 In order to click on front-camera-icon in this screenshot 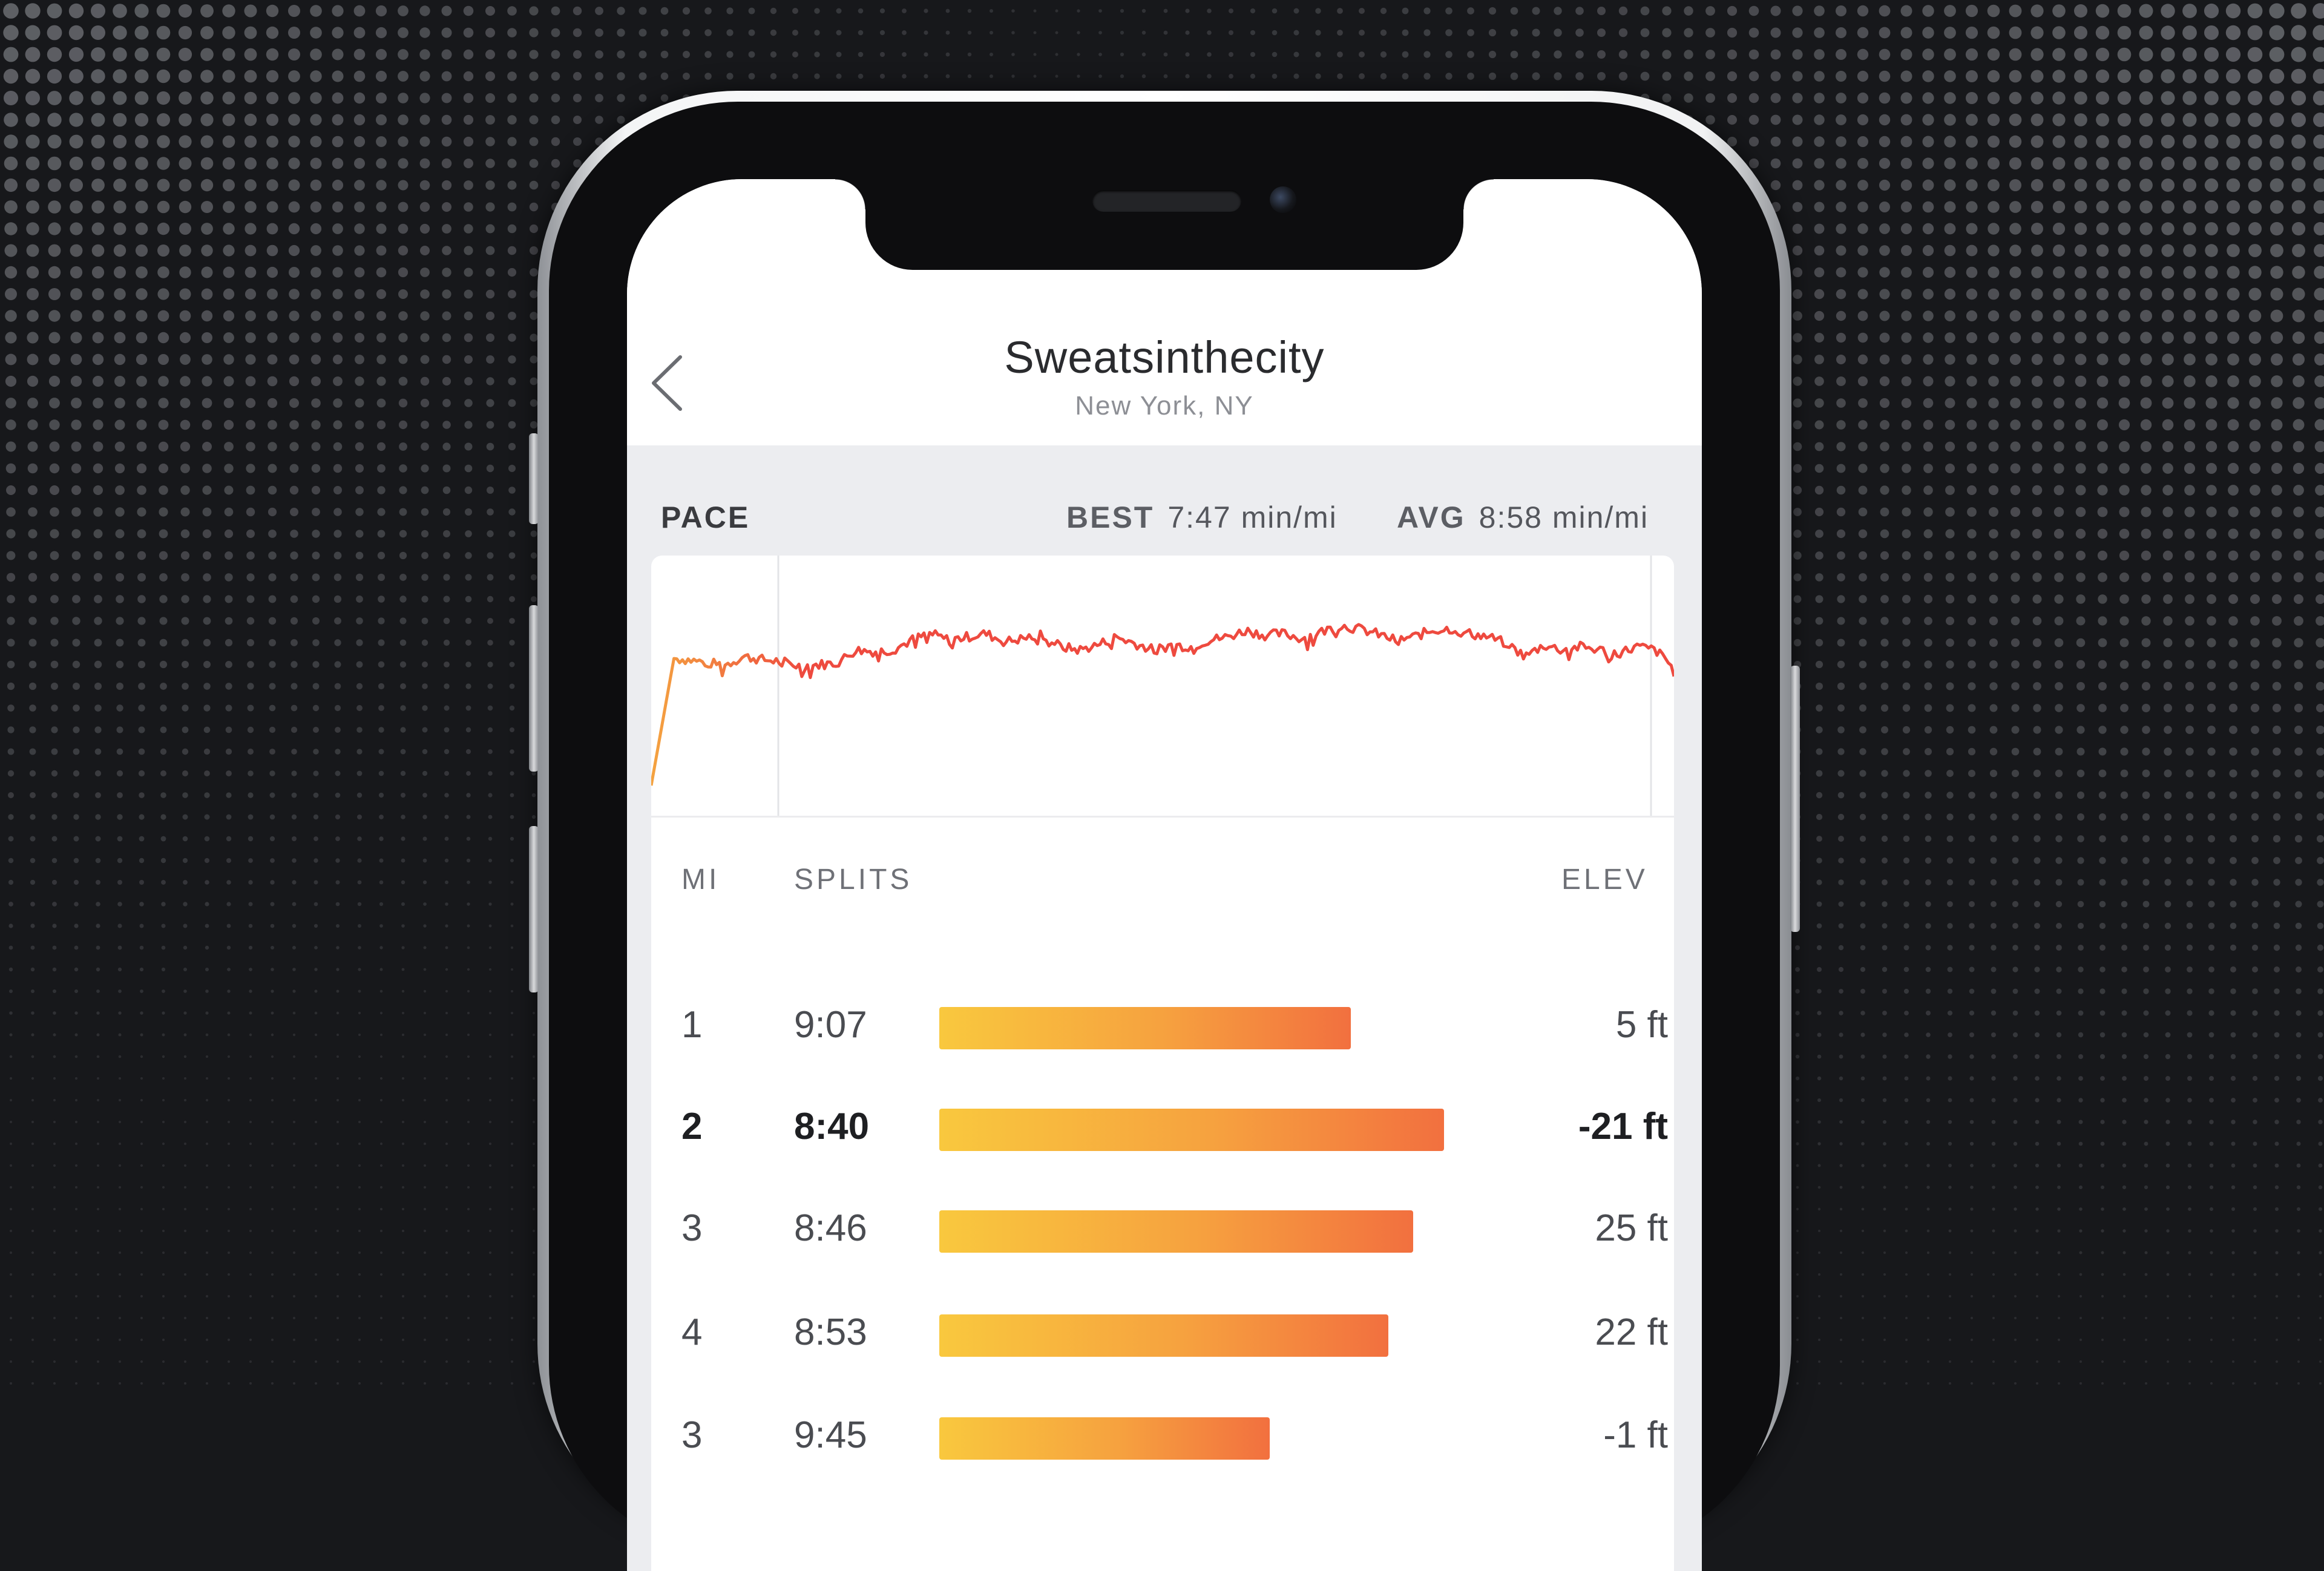, I will do `click(1283, 200)`.